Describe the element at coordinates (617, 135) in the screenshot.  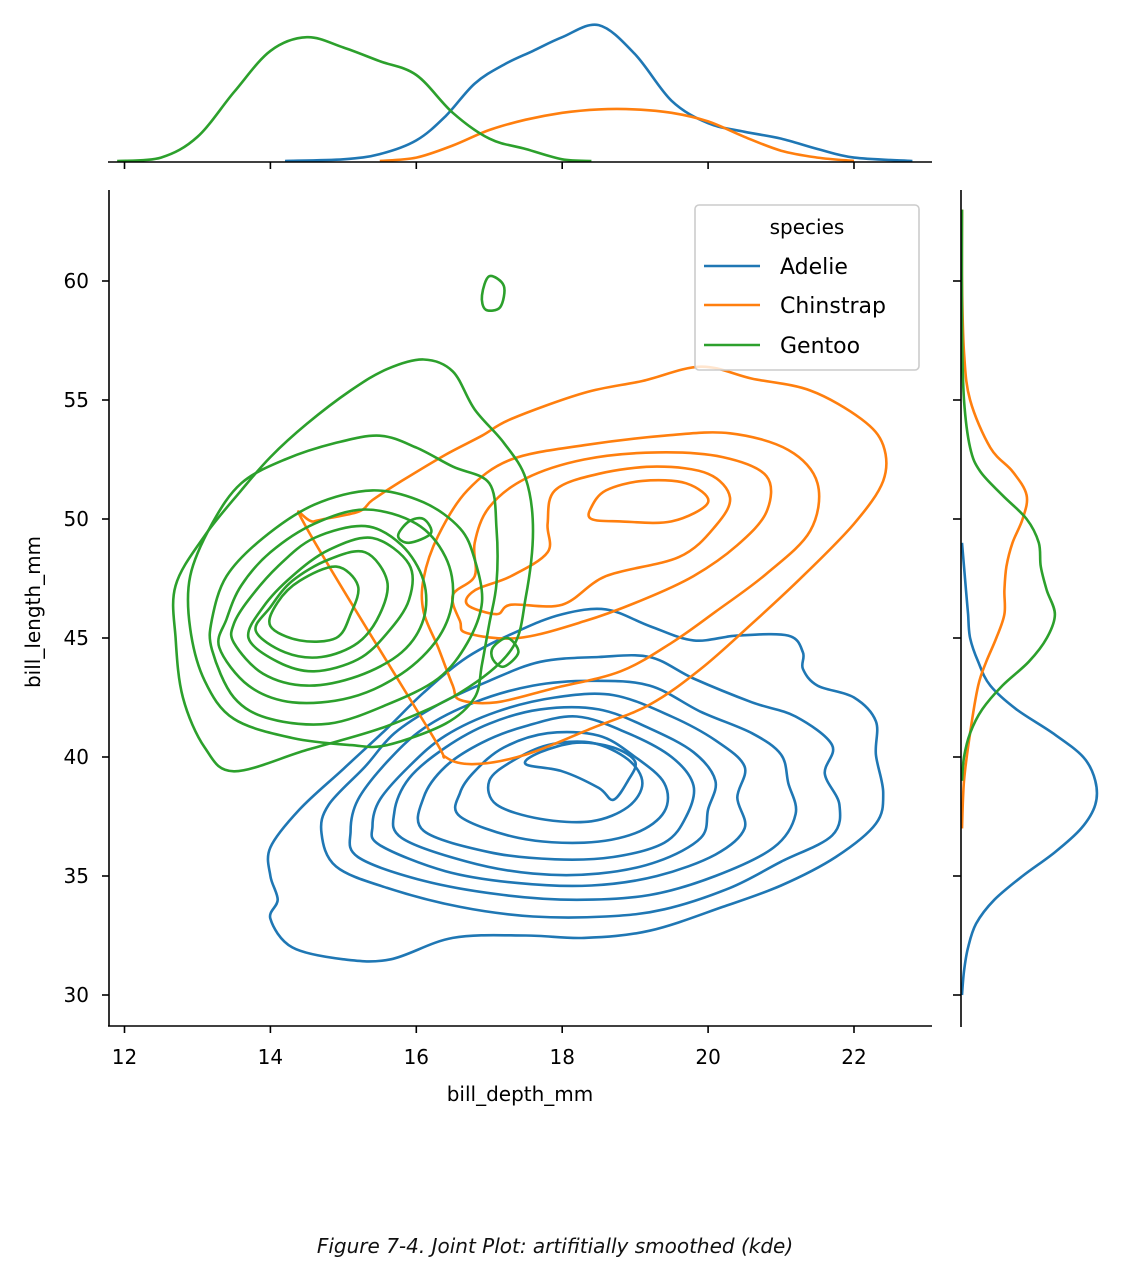
I see `marginal-x-curve-chinstrap` at that location.